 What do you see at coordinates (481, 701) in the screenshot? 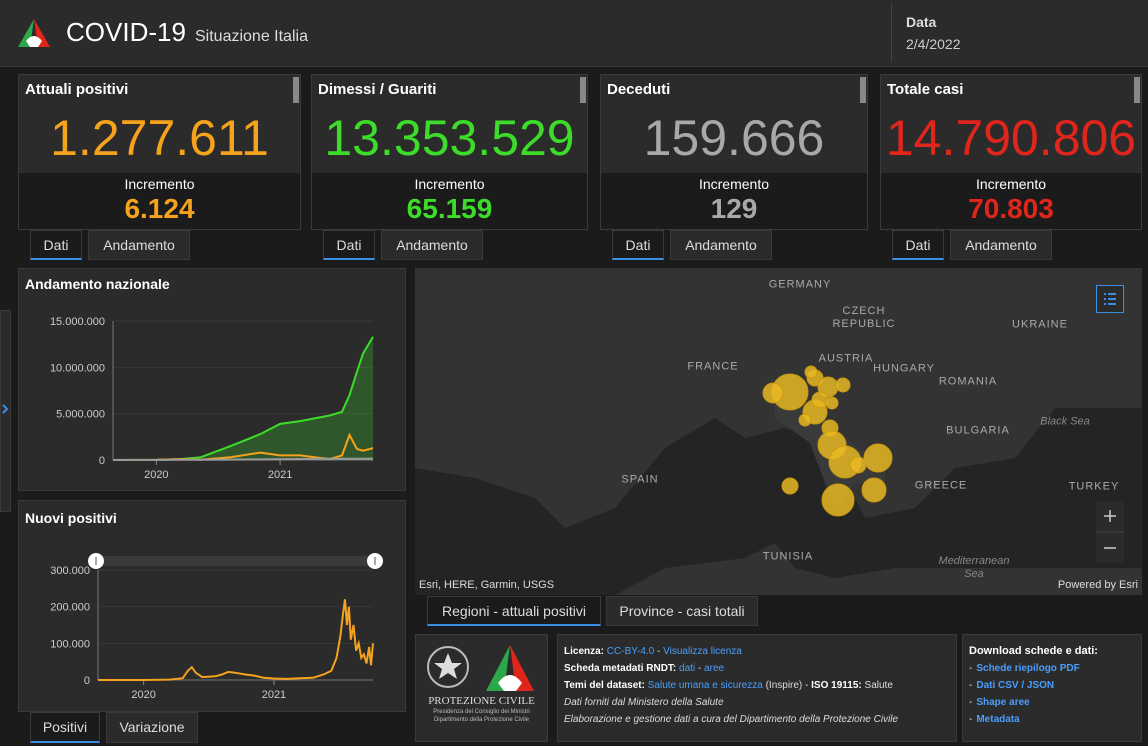
I see `logo-name: PROTEZIONE CIVILE` at bounding box center [481, 701].